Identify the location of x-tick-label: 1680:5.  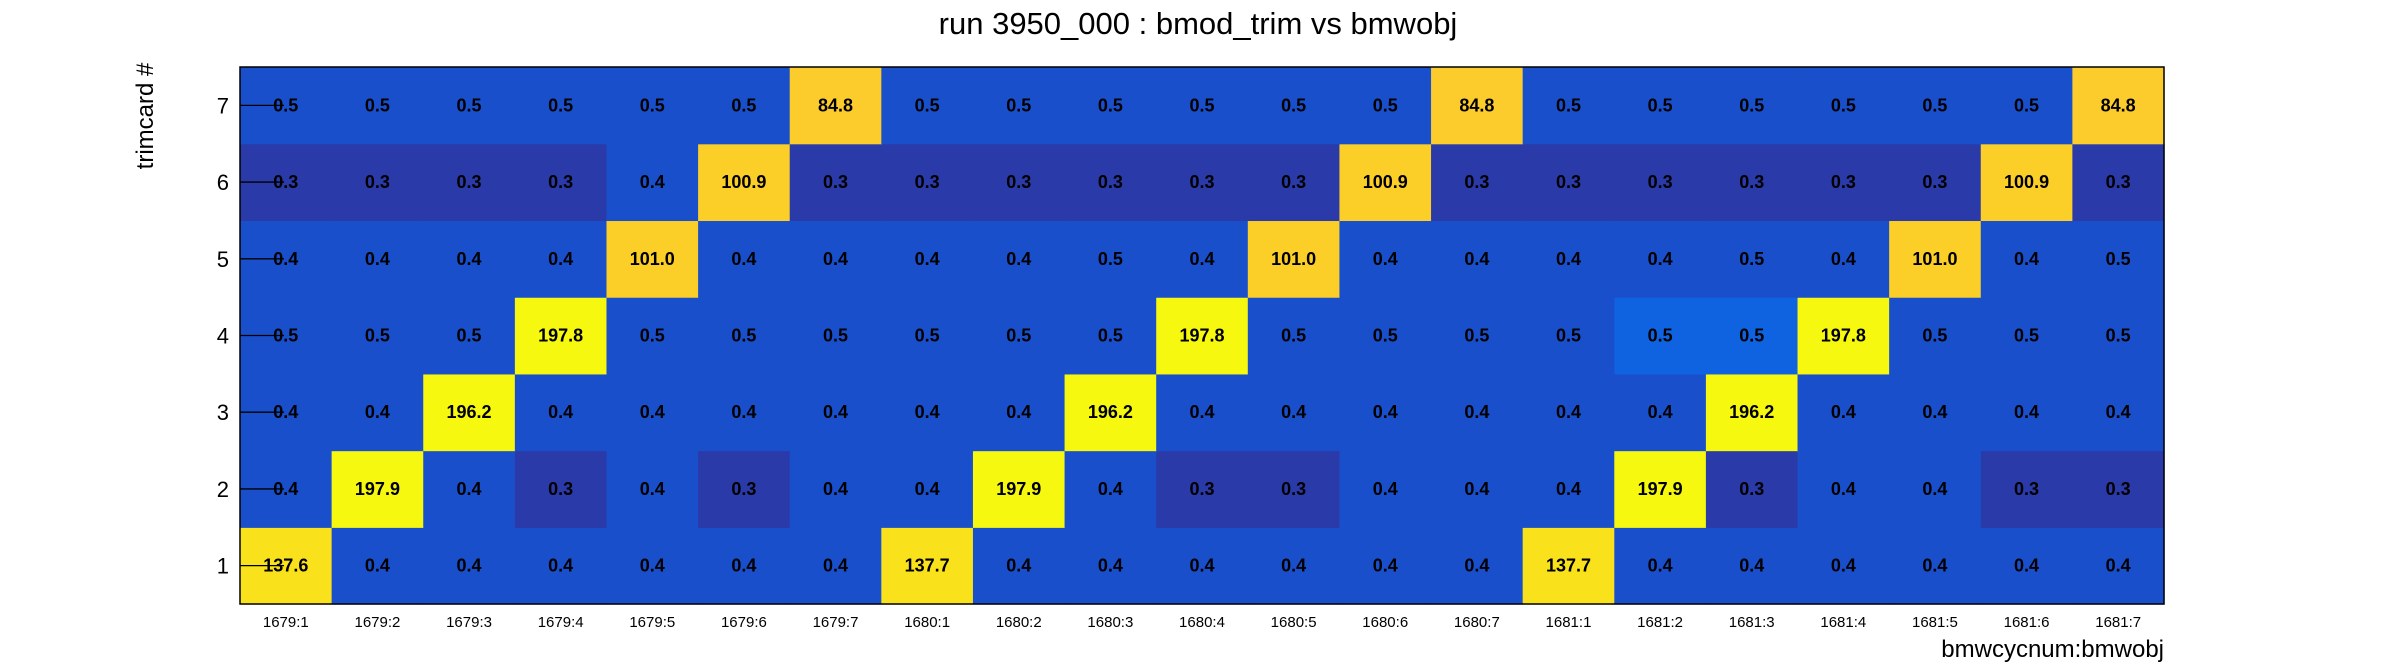
(1294, 622).